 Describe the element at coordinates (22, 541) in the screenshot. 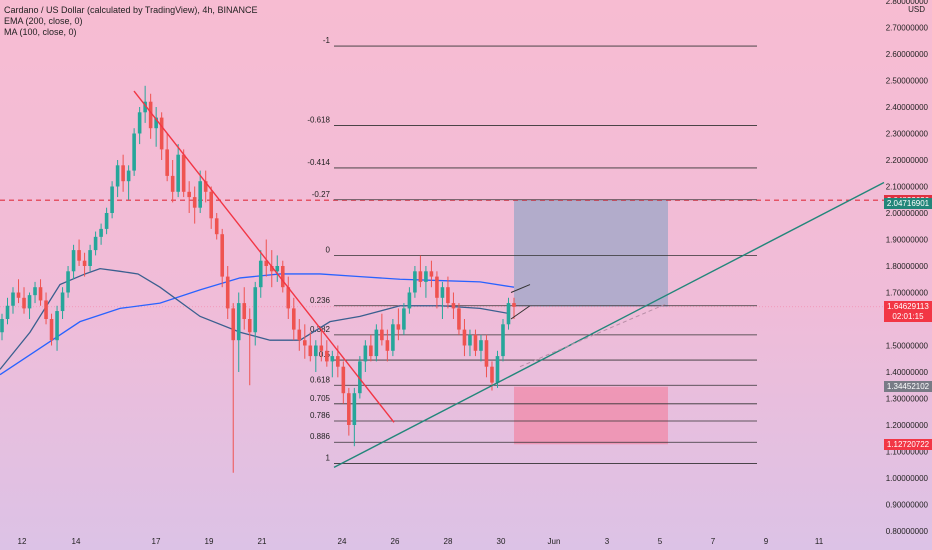

I see `time-tick-label: 12` at that location.